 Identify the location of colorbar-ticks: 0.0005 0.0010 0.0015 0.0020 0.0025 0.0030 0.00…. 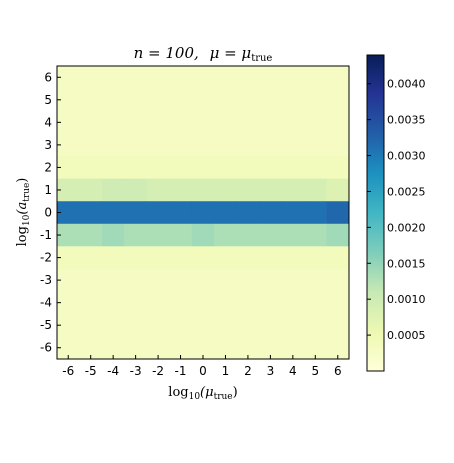
(396, 210).